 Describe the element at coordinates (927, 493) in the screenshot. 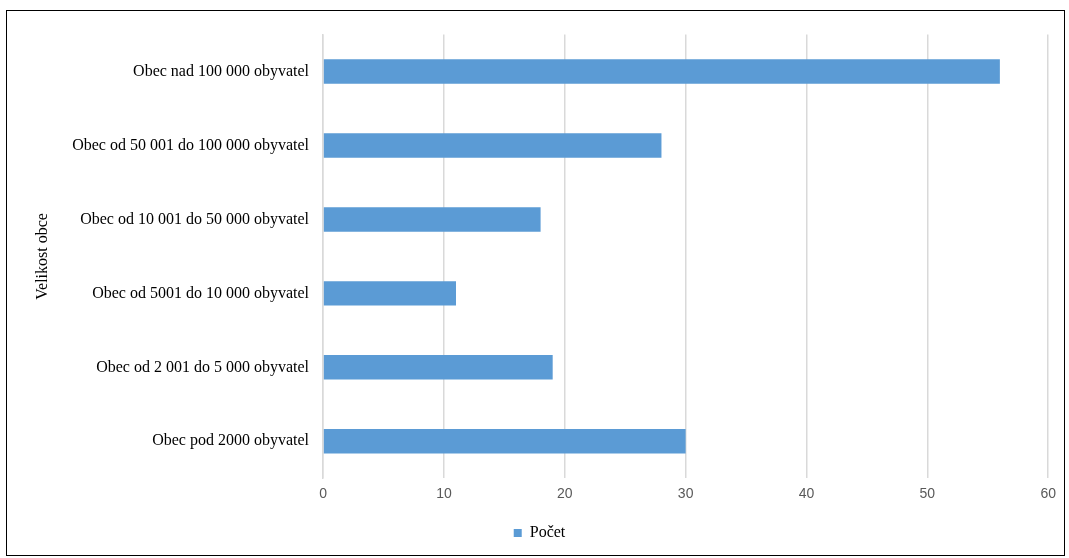

I see `x-tick-label: 50` at that location.